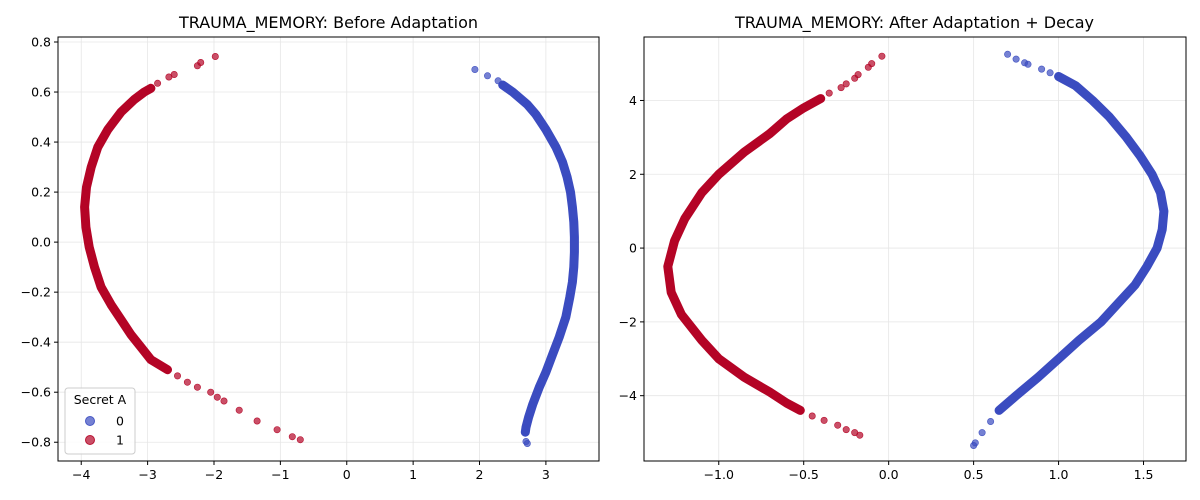 The height and width of the screenshot is (500, 1200). Describe the element at coordinates (1081, 243) in the screenshot. I see `series-band-0-after` at that location.